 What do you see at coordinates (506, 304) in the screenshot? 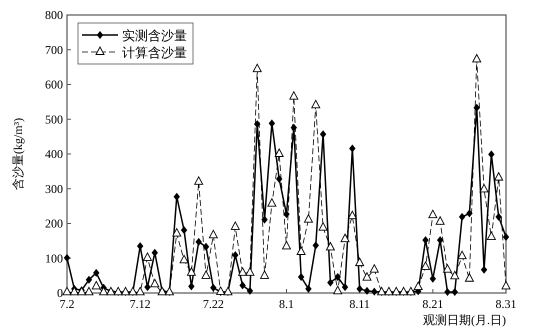
I see `x-tick-label: 8.31` at bounding box center [506, 304].